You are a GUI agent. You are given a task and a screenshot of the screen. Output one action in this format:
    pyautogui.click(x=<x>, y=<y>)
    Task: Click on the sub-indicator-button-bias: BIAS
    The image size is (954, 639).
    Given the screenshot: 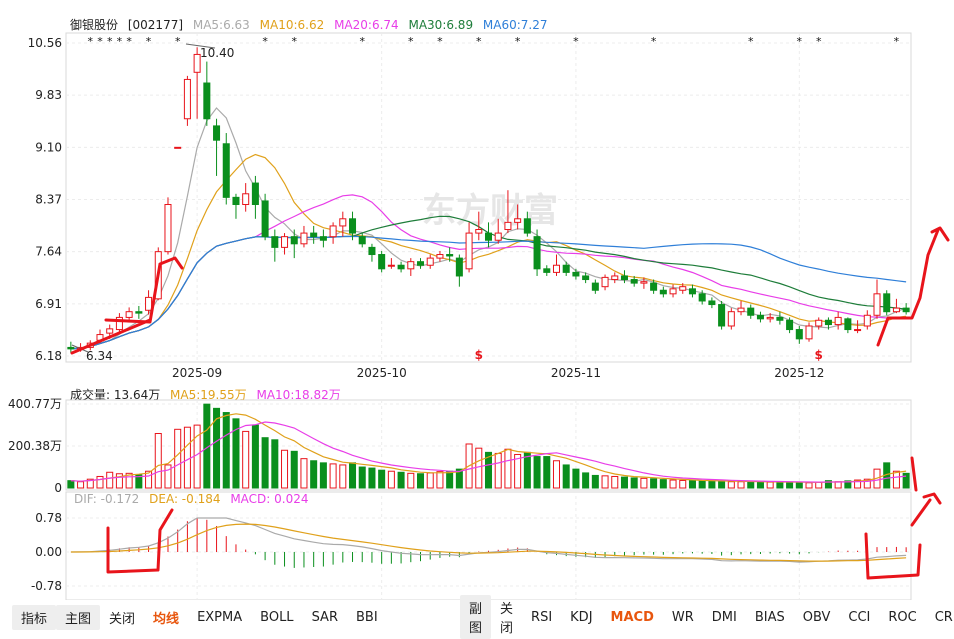 What is the action you would take?
    pyautogui.click(x=769, y=617)
    